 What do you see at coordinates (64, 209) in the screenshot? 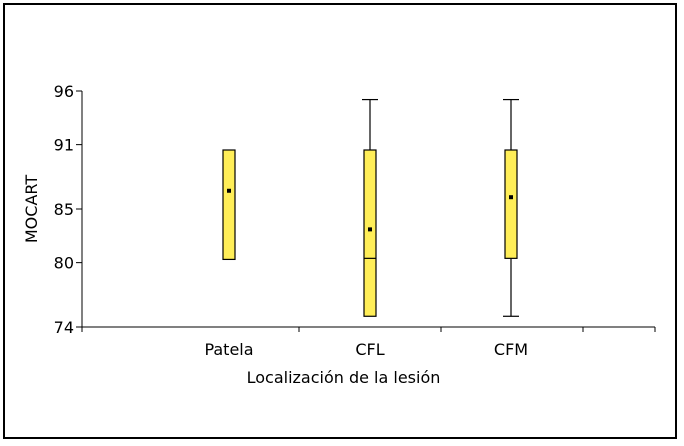
I see `y-tick-label: 85` at bounding box center [64, 209].